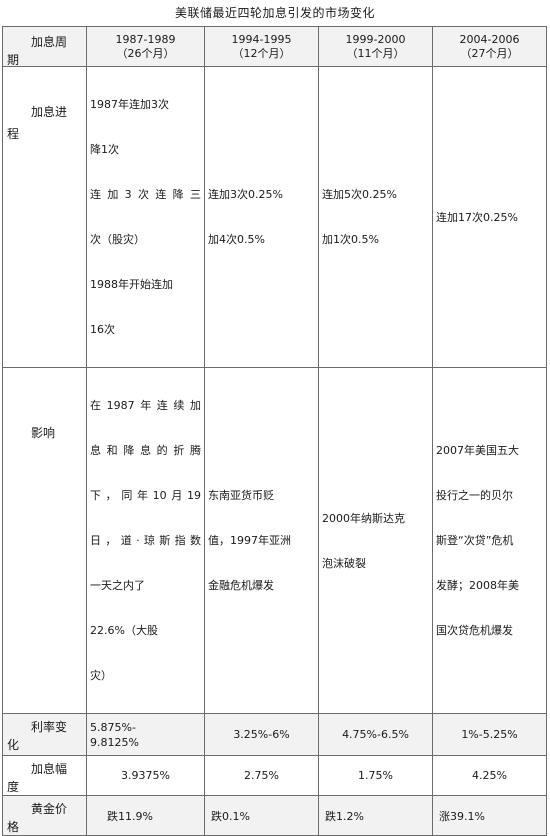 The width and height of the screenshot is (550, 836). What do you see at coordinates (49, 809) in the screenshot?
I see `row-label-text: 黄金价` at bounding box center [49, 809].